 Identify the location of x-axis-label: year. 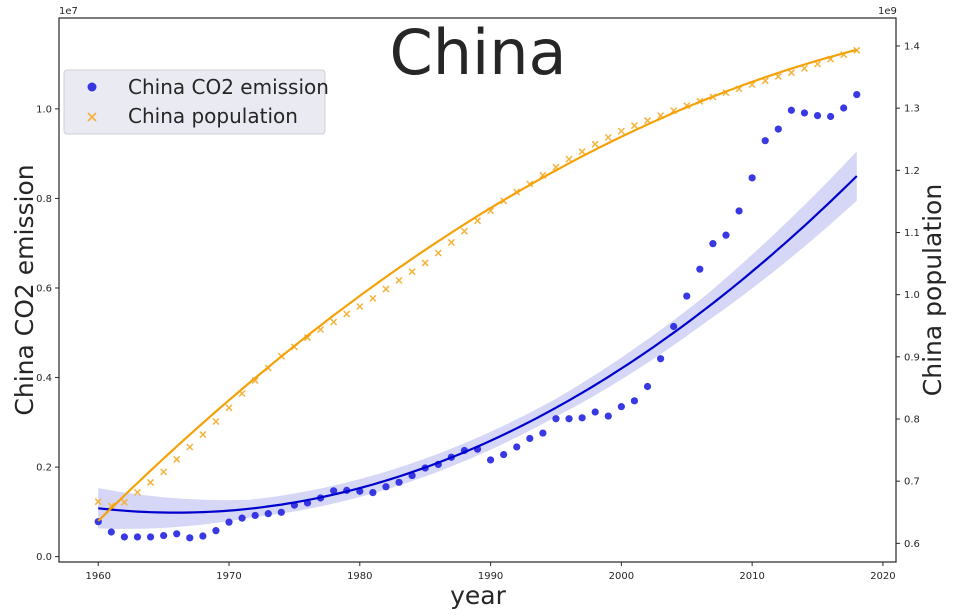
(478, 595).